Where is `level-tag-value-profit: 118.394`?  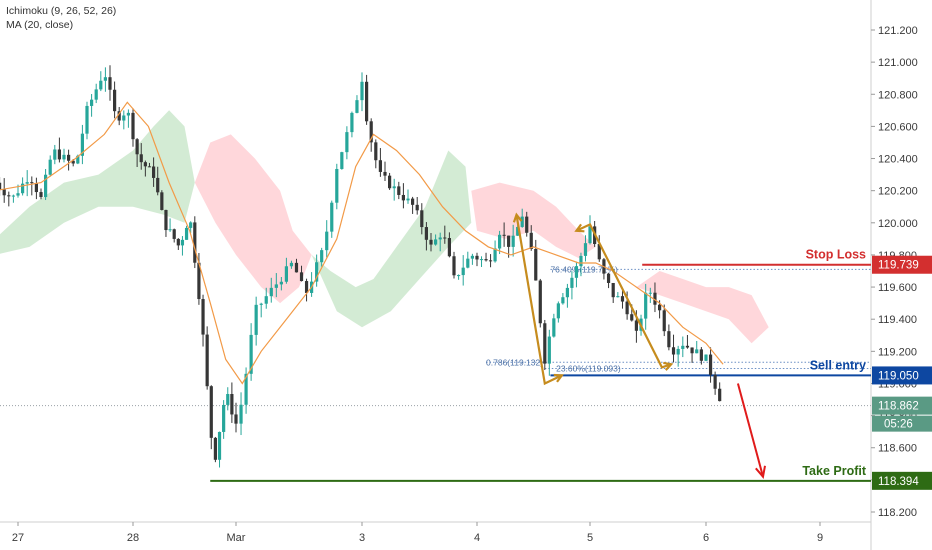 level-tag-value-profit: 118.394 is located at coordinates (898, 482).